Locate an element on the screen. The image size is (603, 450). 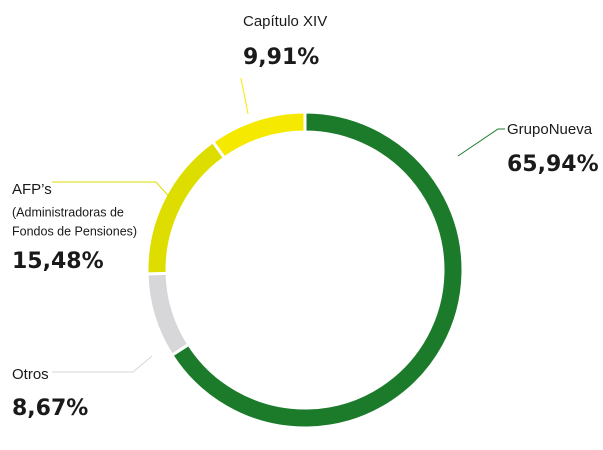
value-label: 8,67% is located at coordinates (50, 408).